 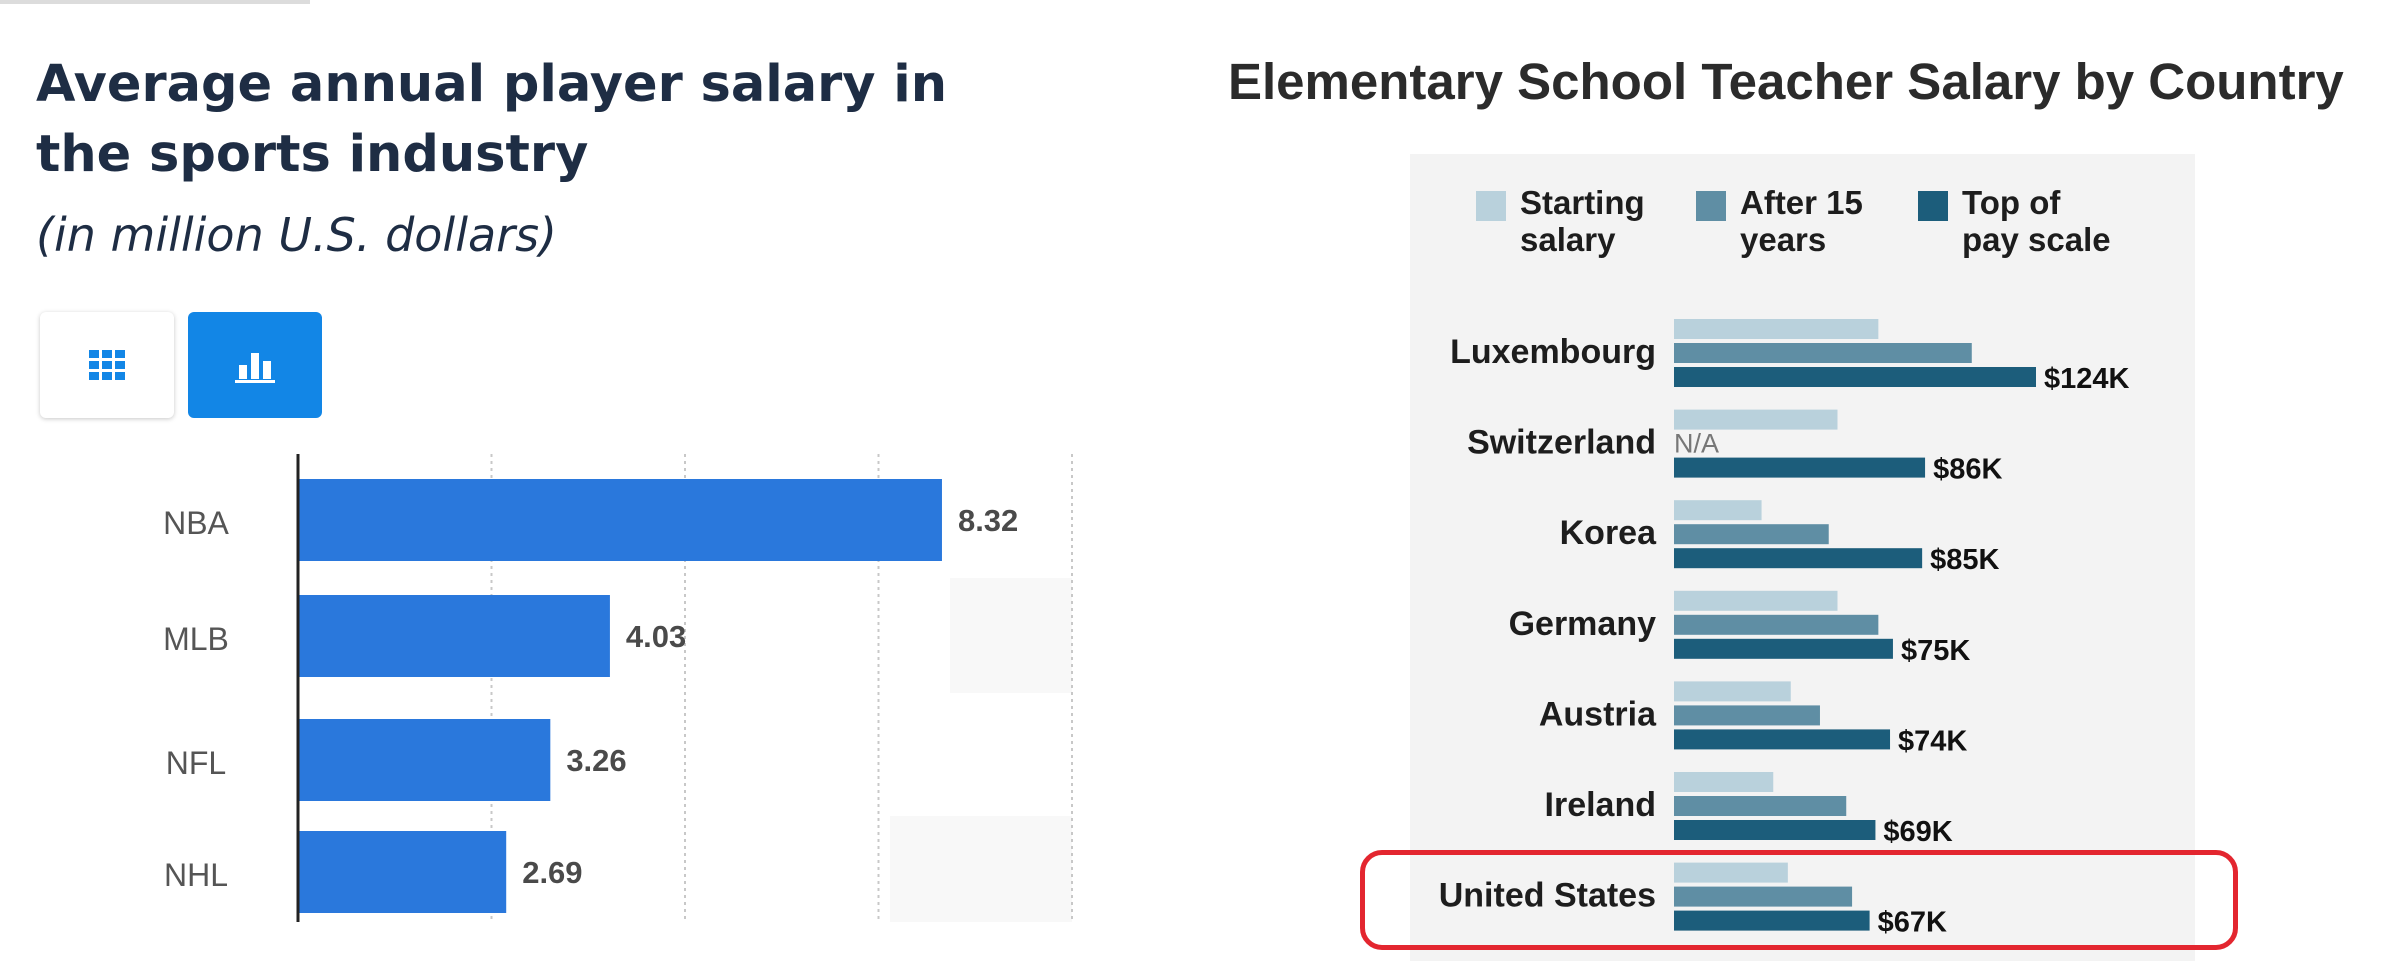 I want to click on grid-table-icon, so click(x=107, y=365).